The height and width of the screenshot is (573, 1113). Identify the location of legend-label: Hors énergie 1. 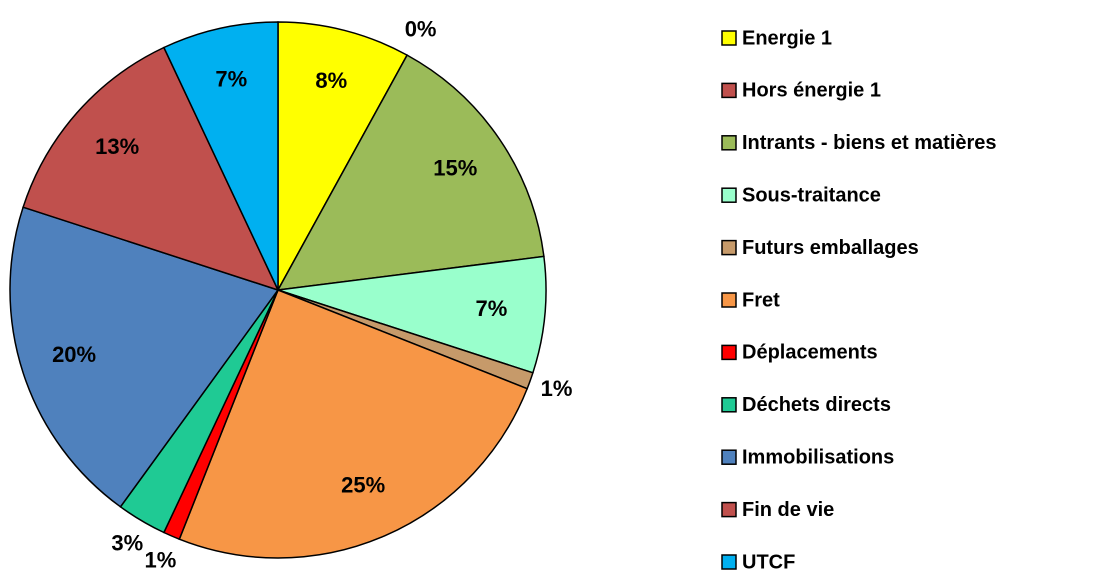
(811, 91).